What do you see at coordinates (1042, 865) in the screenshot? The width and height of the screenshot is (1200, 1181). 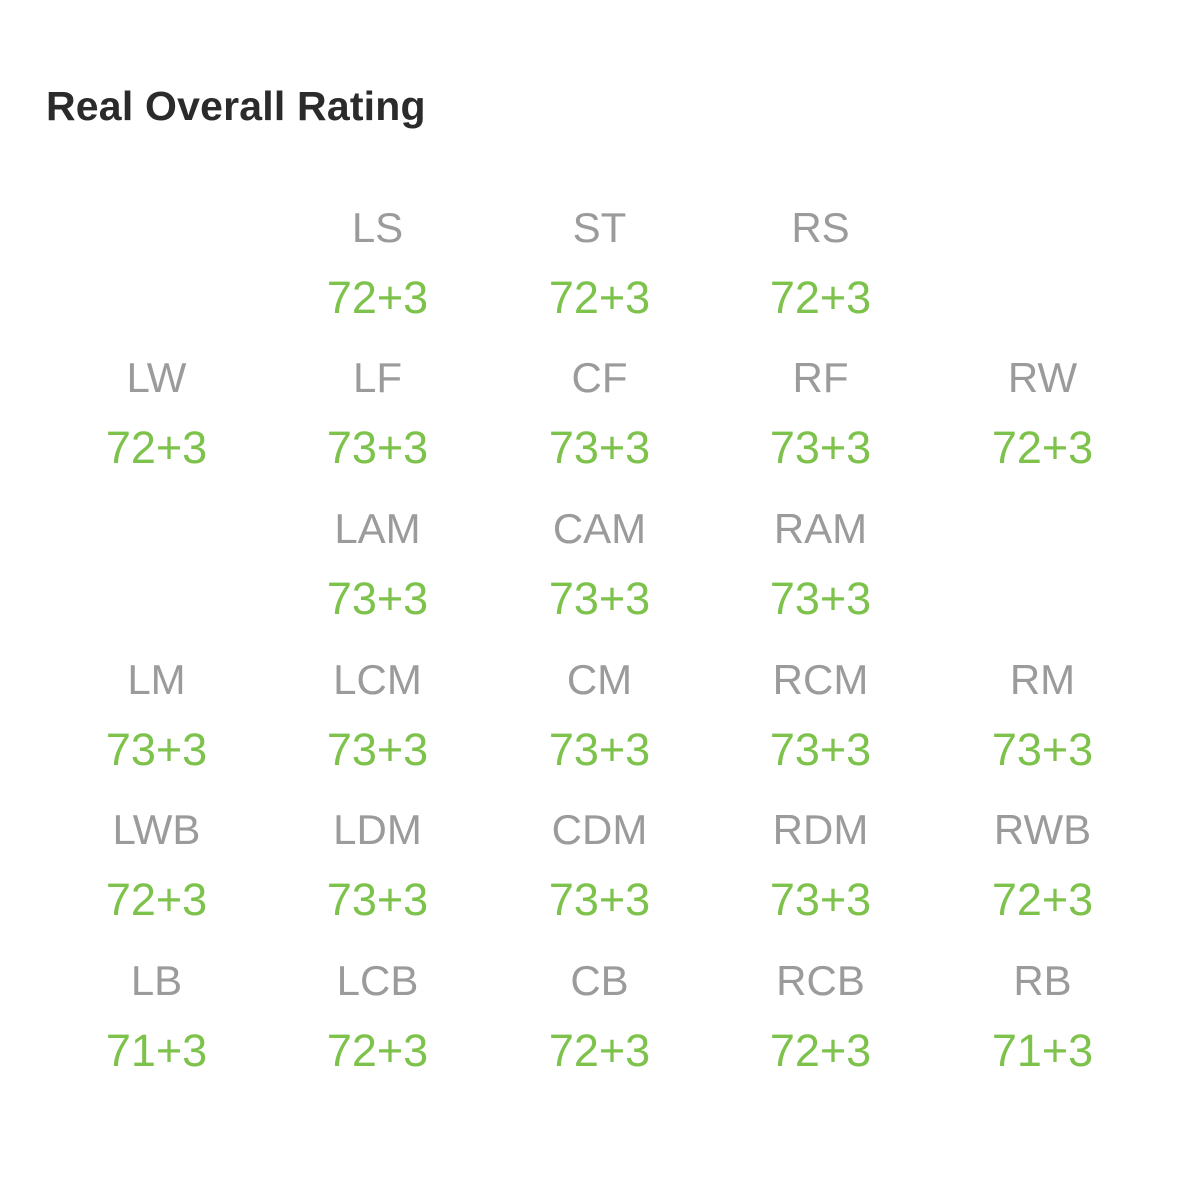 I see `position-cell-rwb: RWB 72+3` at bounding box center [1042, 865].